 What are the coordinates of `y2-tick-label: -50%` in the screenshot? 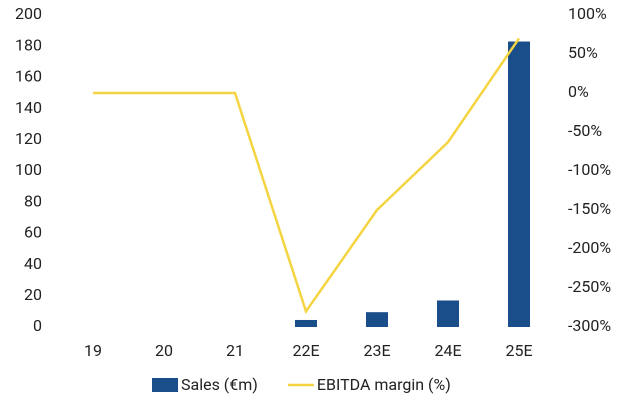 It's located at (585, 130).